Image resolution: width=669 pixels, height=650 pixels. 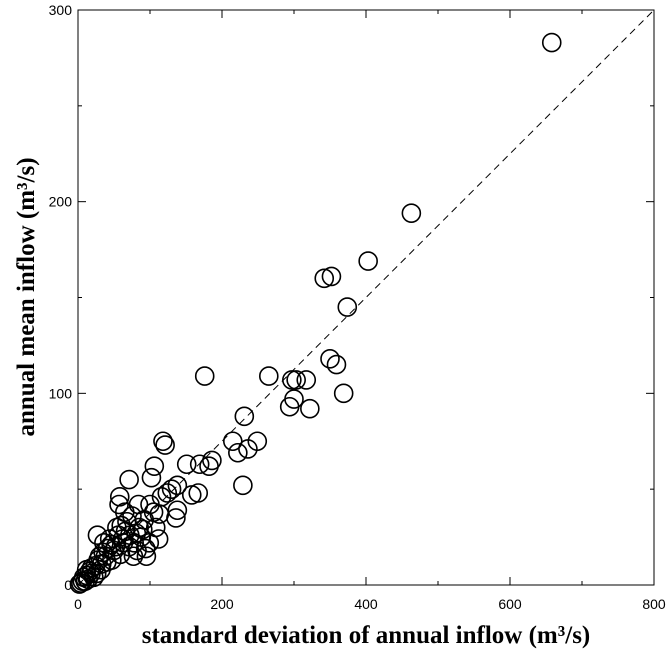 What do you see at coordinates (61, 393) in the screenshot?
I see `y-tick-label: 100` at bounding box center [61, 393].